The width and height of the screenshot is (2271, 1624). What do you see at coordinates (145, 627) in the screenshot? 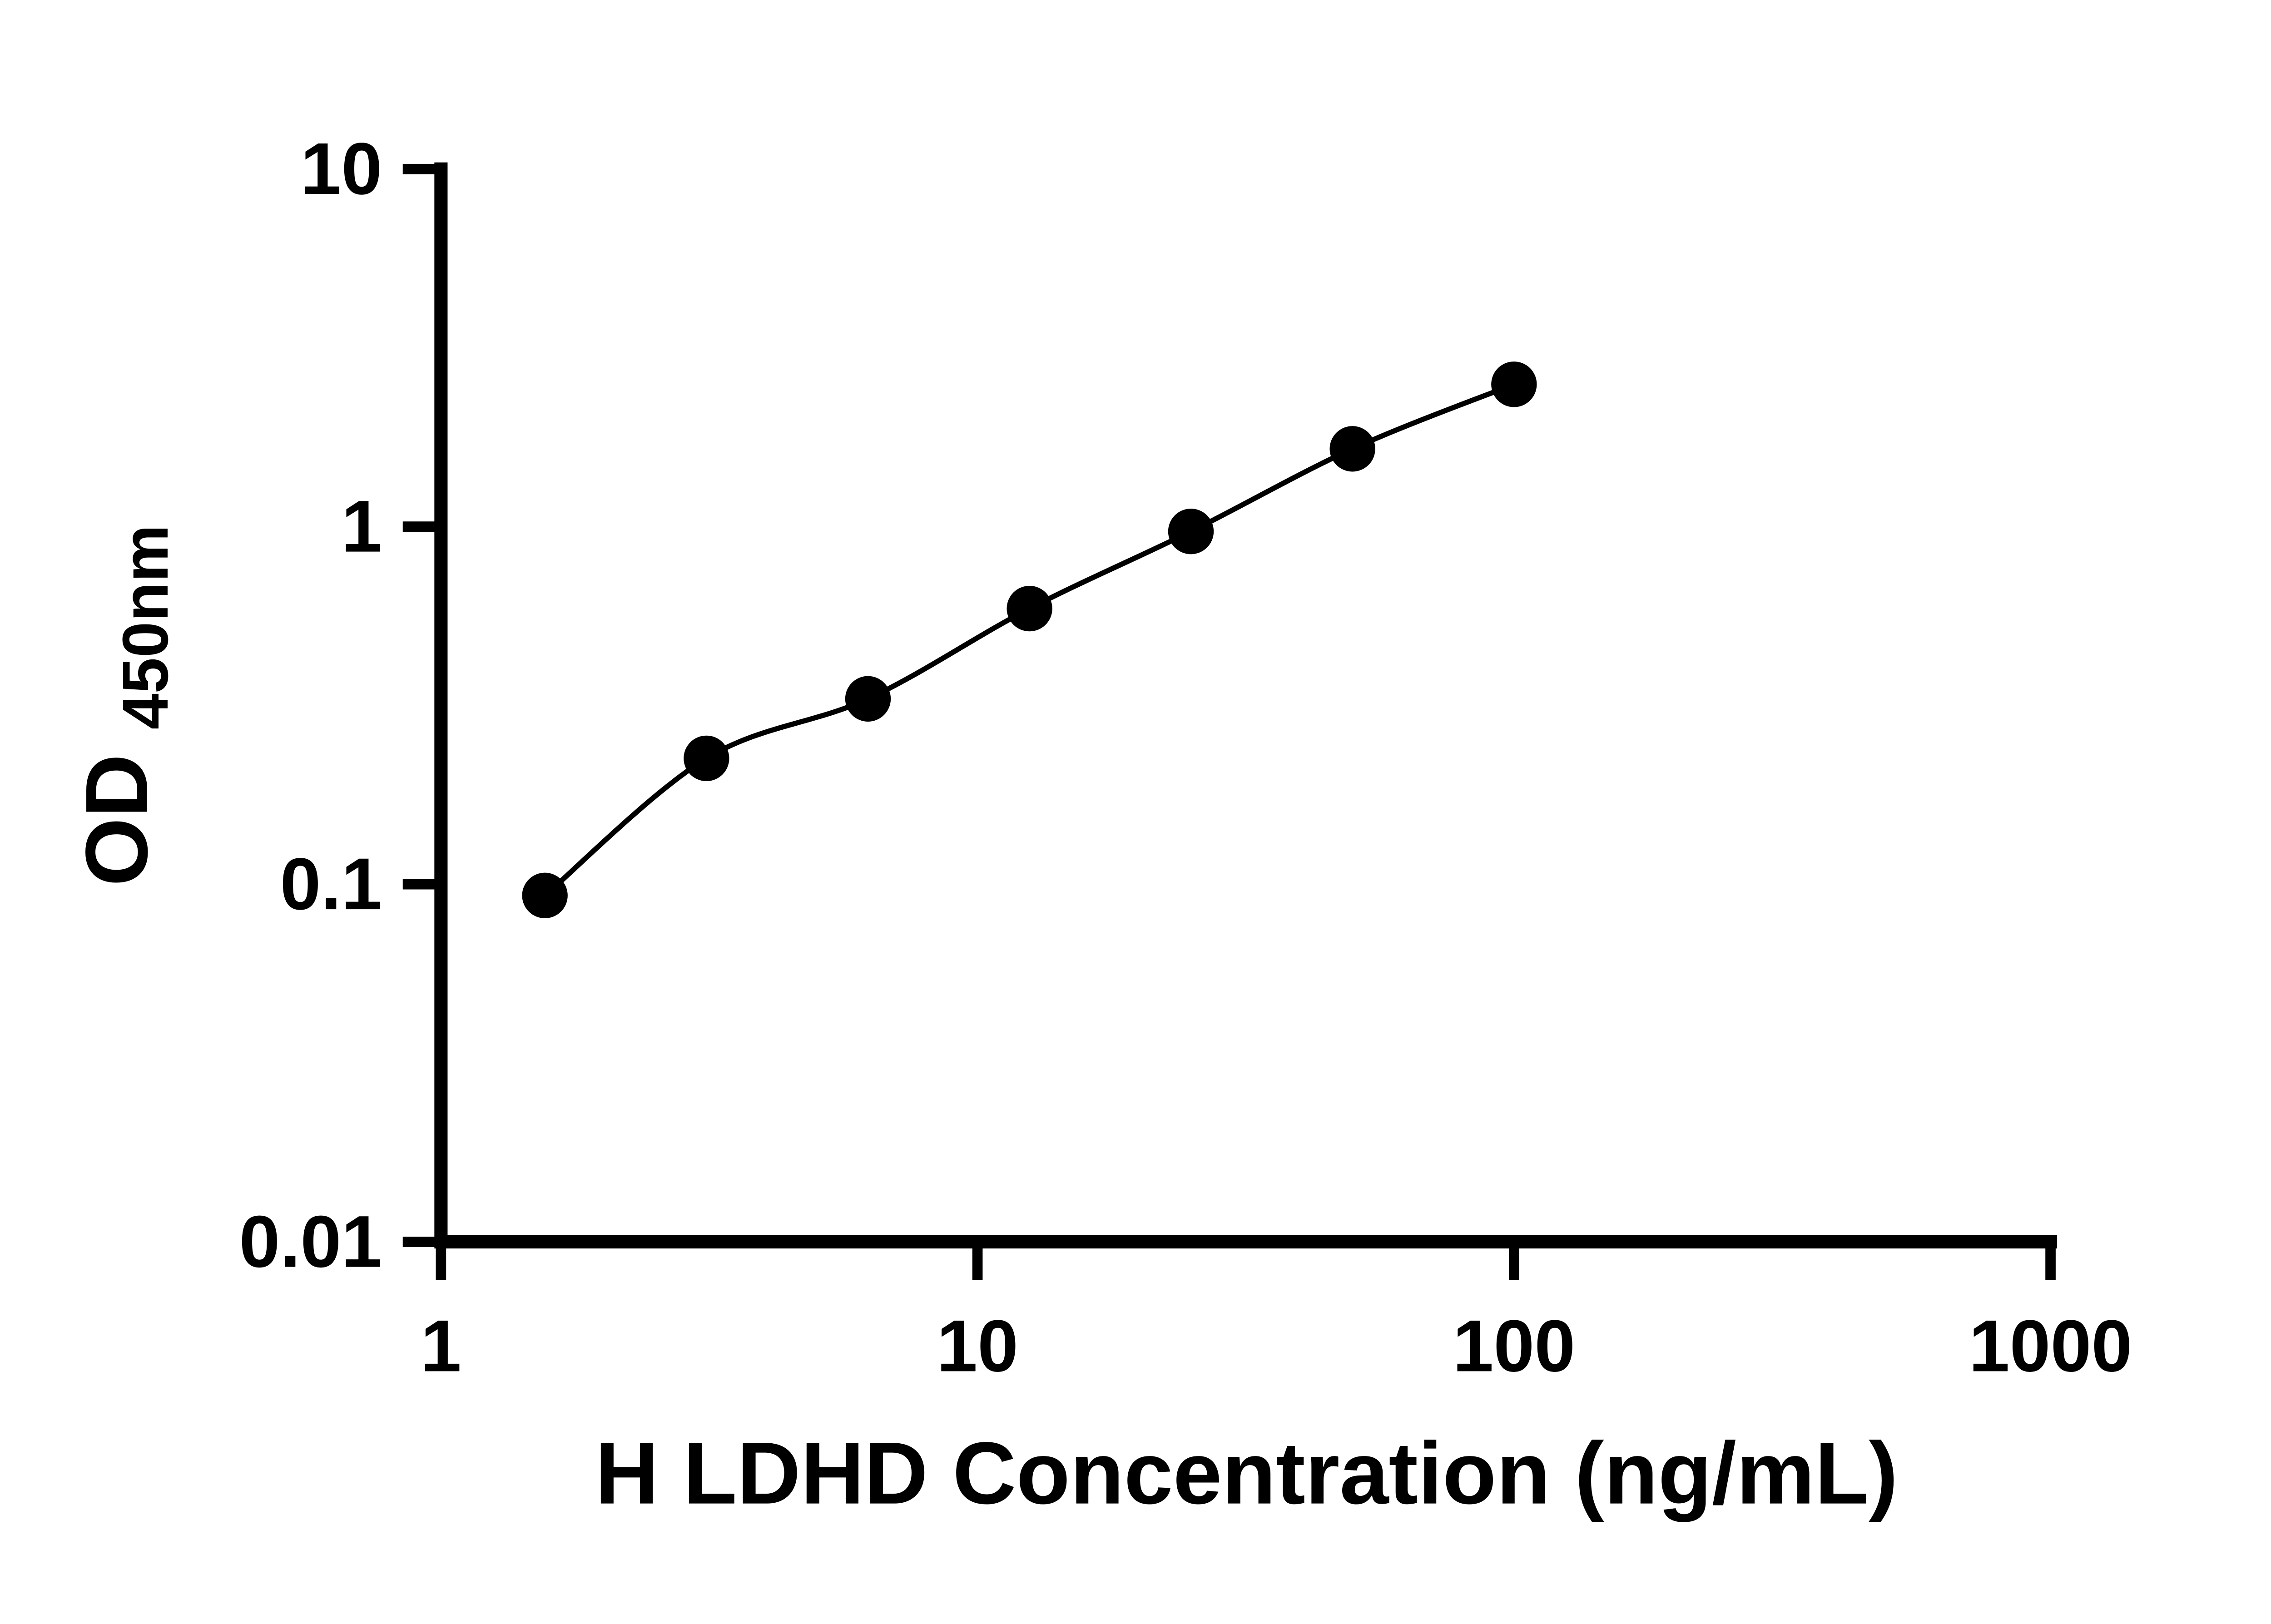
I see `y-axis-title-subscript: 450nm` at bounding box center [145, 627].